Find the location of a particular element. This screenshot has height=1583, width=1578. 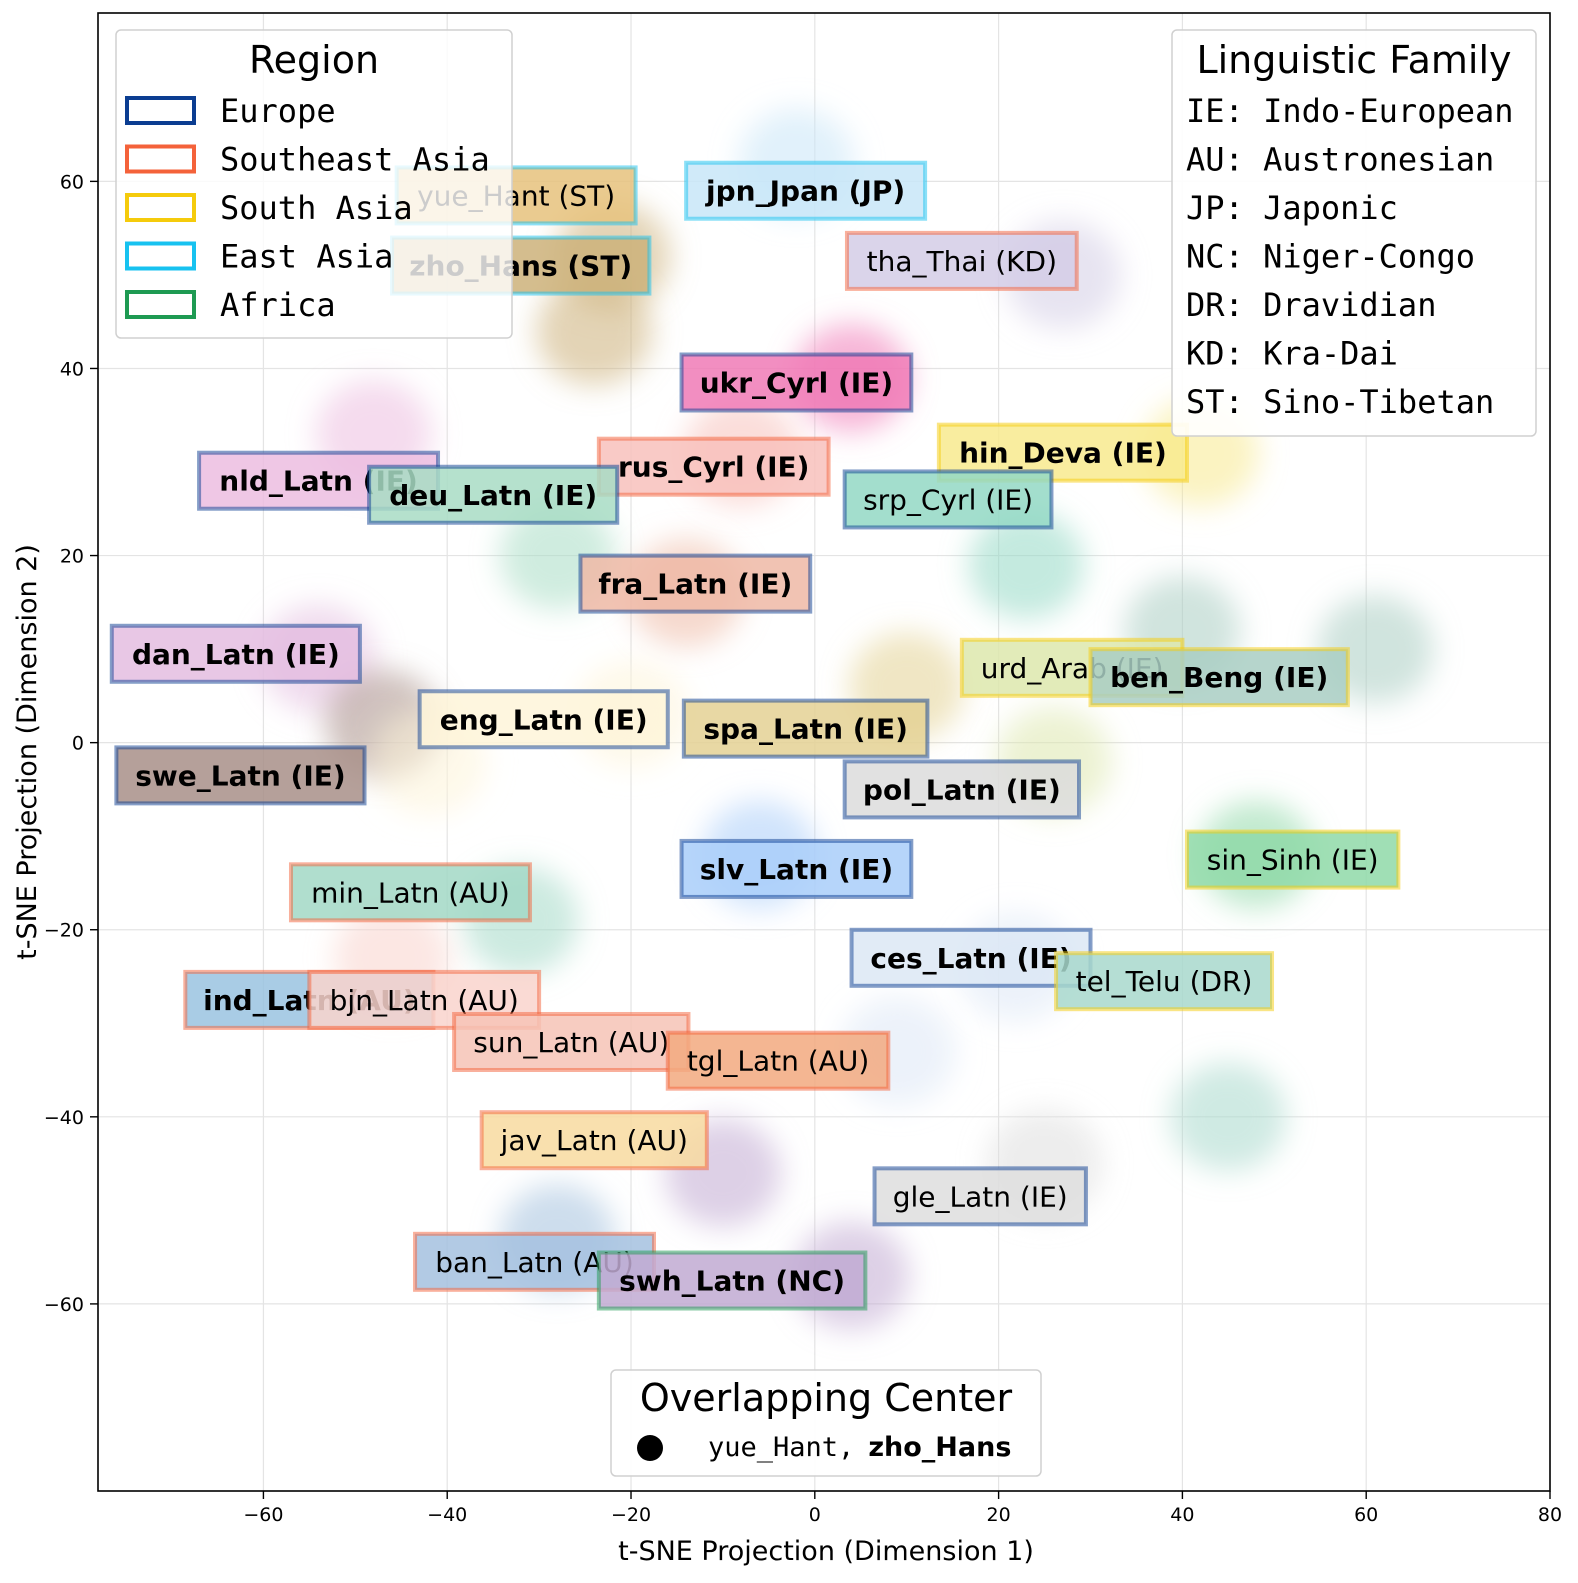

language-label-text: sun_Latn (AU) is located at coordinates (571, 1042).